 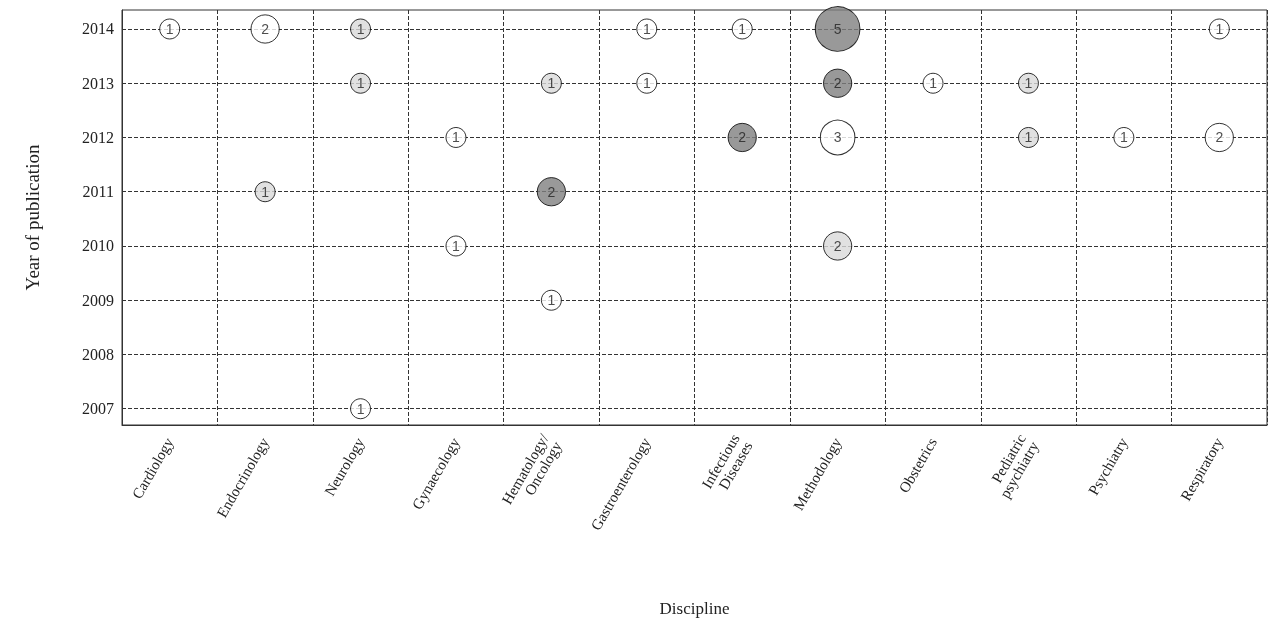 I want to click on data-label: 5, so click(x=837, y=28).